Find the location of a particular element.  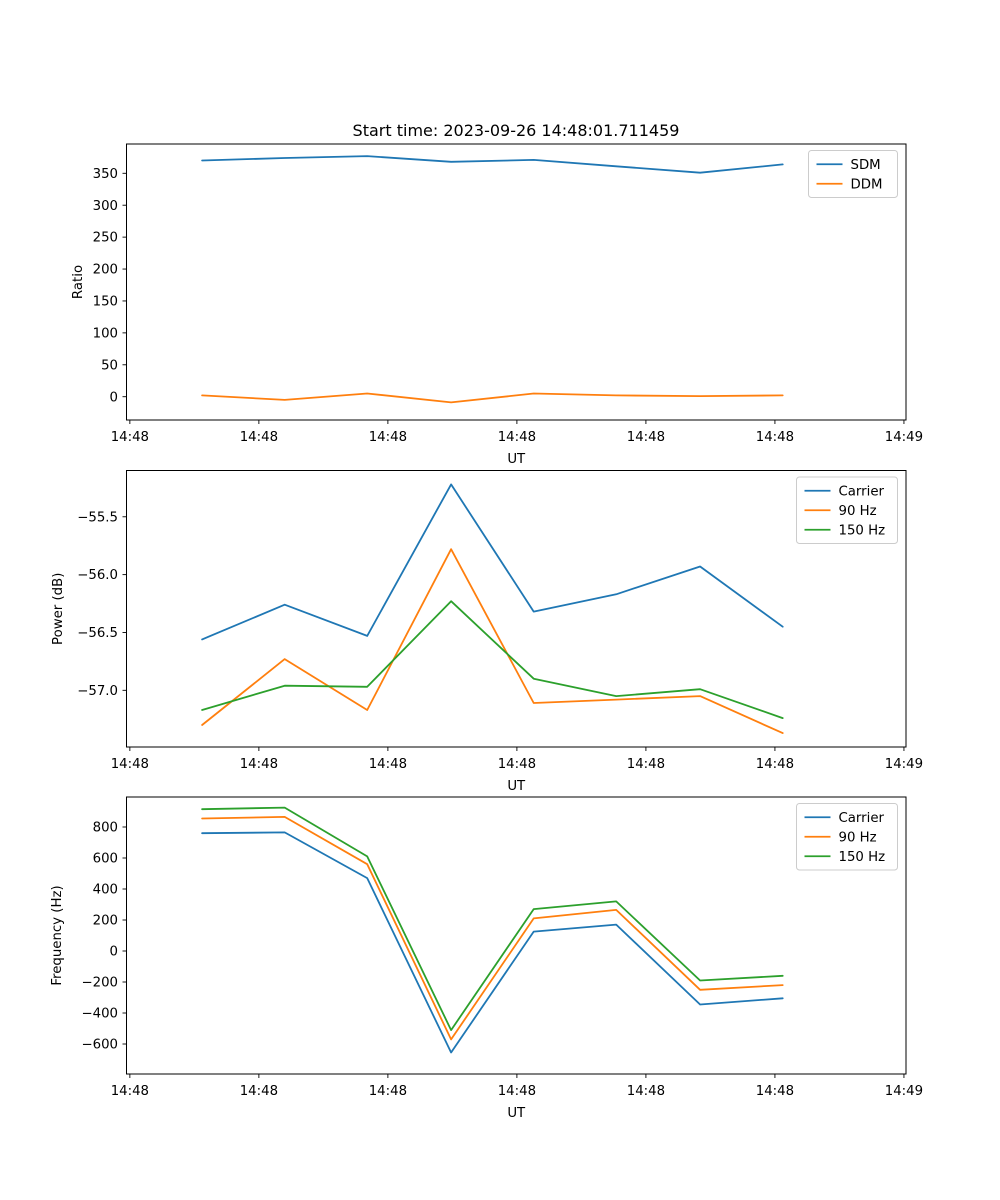

y-tick-label: 50 is located at coordinates (109, 365).